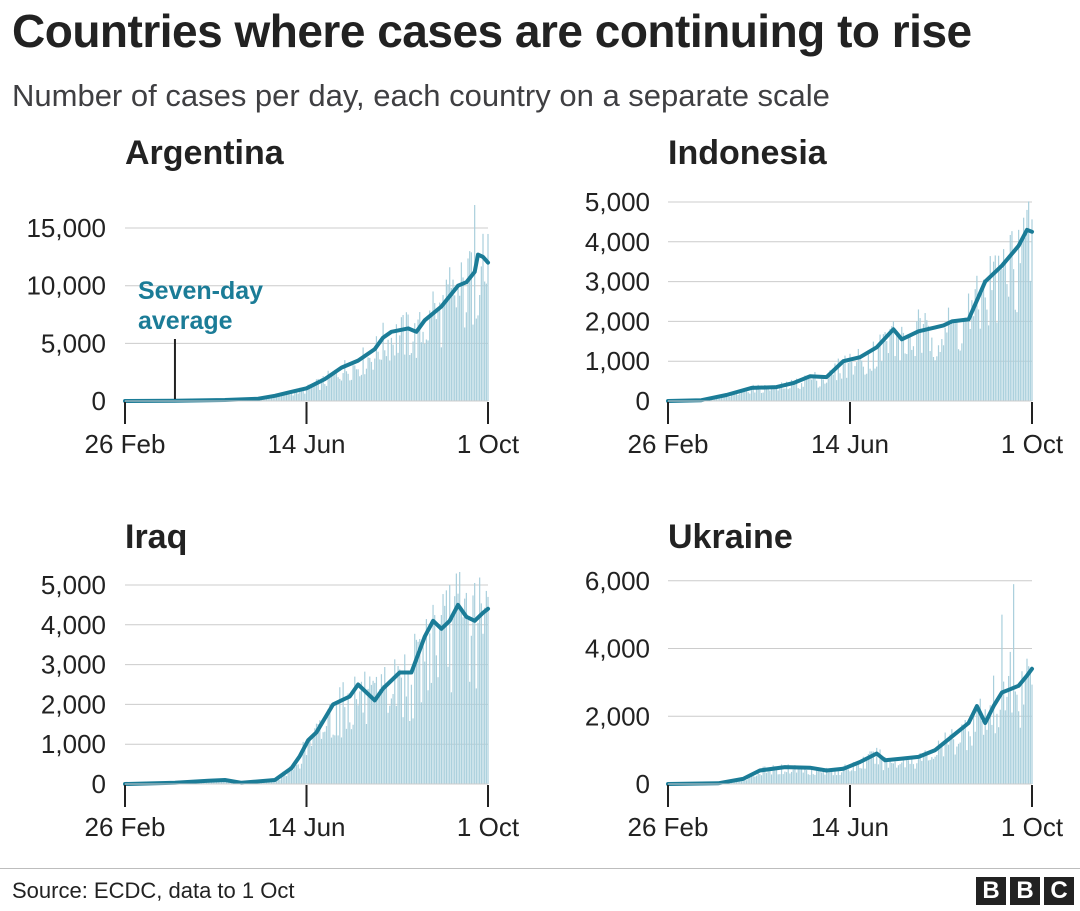 Image resolution: width=1080 pixels, height=911 pixels. I want to click on source-note: Source: ECDC, data to 1 Oct, so click(153, 890).